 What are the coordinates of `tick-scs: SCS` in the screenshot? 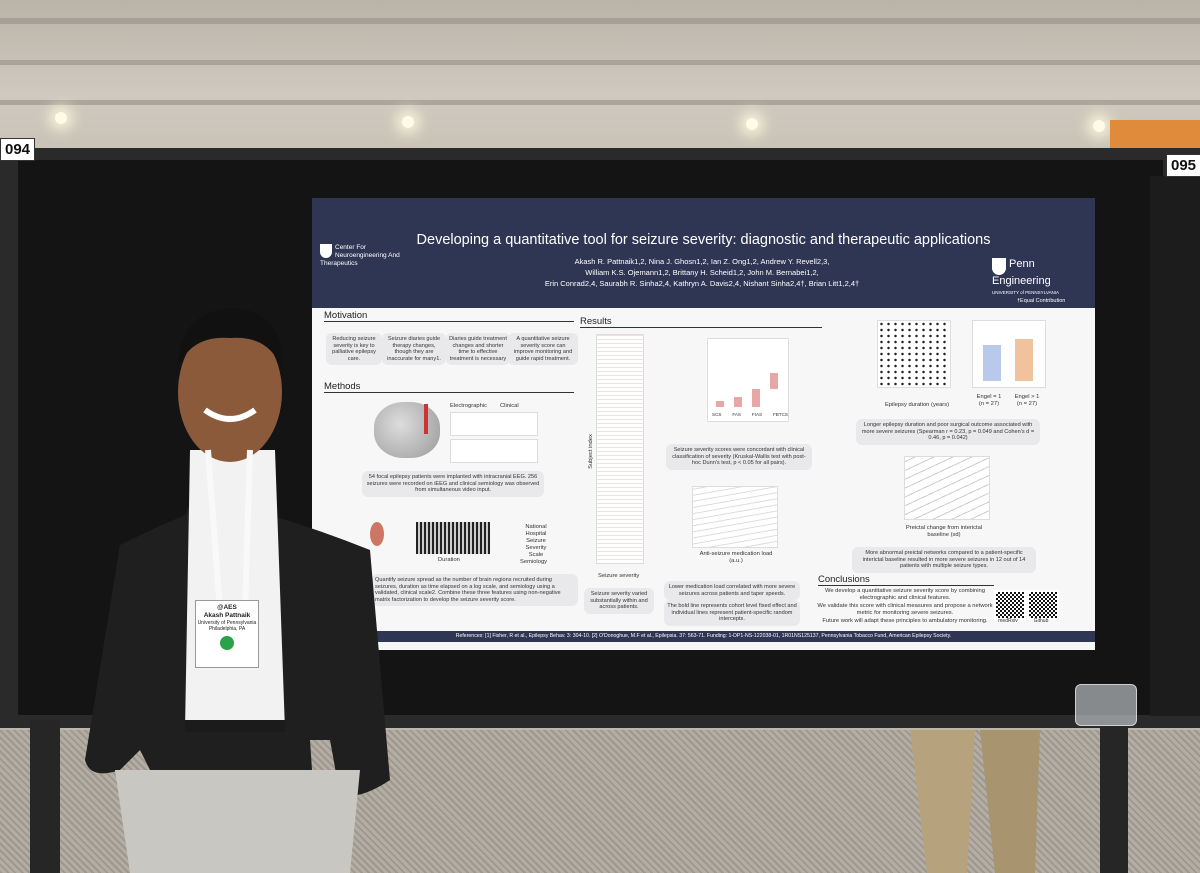 It's located at (717, 414).